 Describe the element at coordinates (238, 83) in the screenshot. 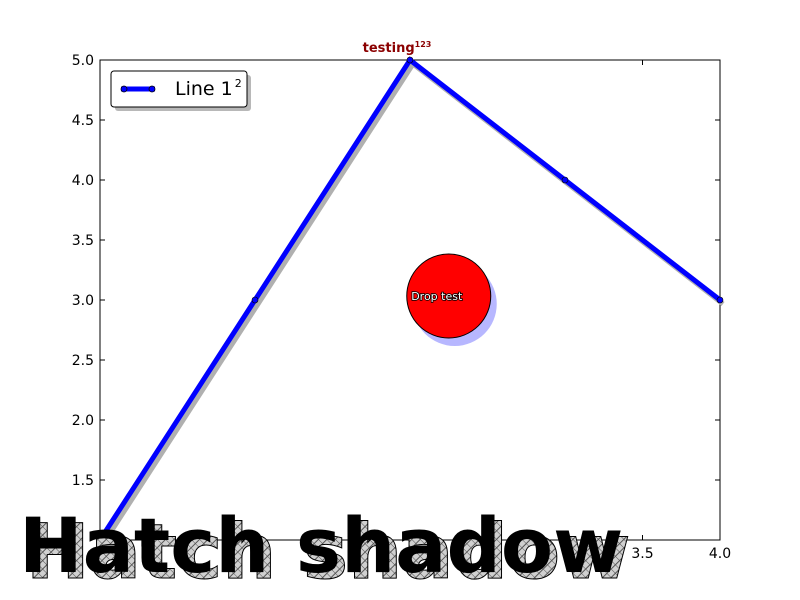

I see `legend-entry-superscript: 2` at that location.